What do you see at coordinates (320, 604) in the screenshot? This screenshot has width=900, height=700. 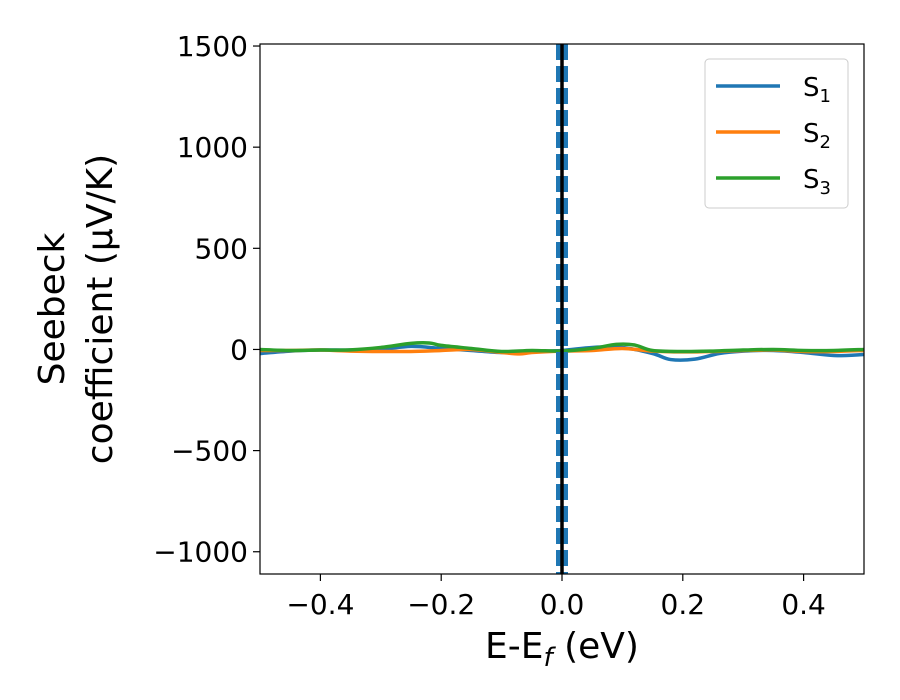 I see `x-tick-label: −0.4` at bounding box center [320, 604].